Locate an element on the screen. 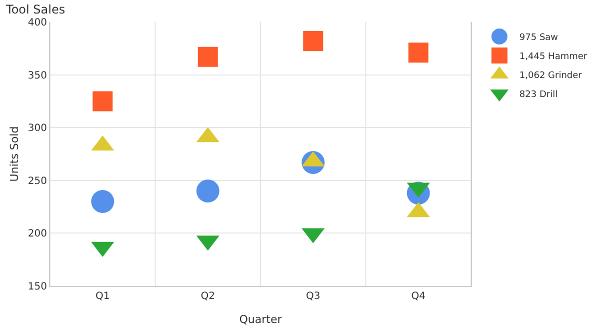 Image resolution: width=604 pixels, height=326 pixels. legend-label: 1,062 Grinder is located at coordinates (550, 76).